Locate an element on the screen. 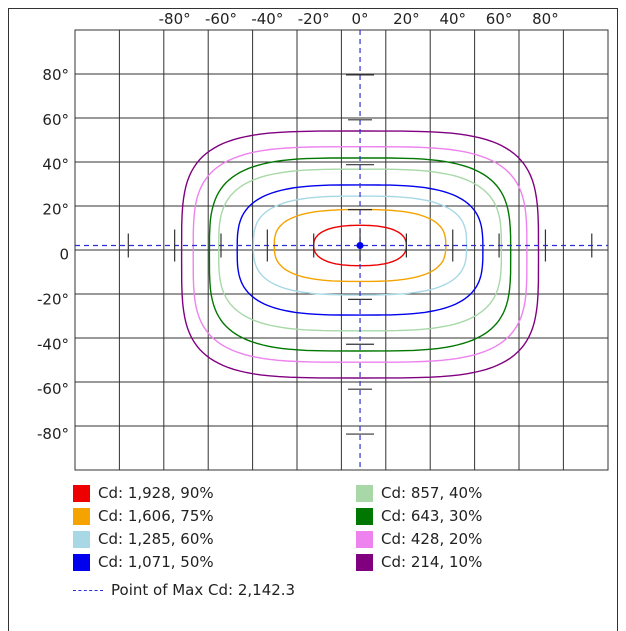 The width and height of the screenshot is (626, 631). y-tick-label: -20° is located at coordinates (53, 299).